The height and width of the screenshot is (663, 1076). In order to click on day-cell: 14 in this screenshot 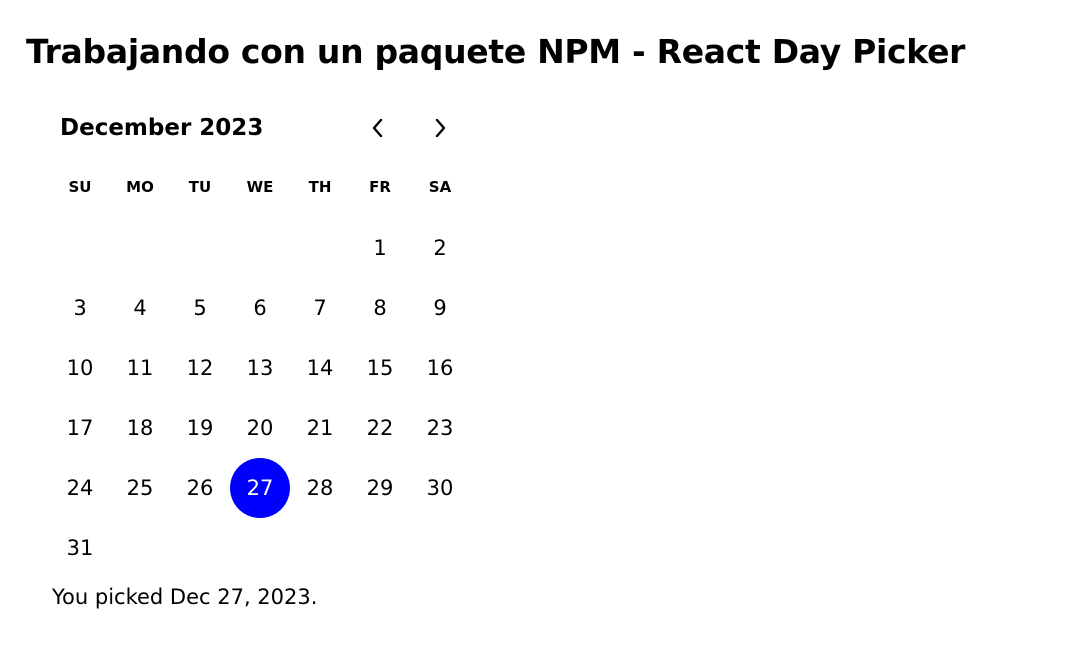, I will do `click(320, 368)`.